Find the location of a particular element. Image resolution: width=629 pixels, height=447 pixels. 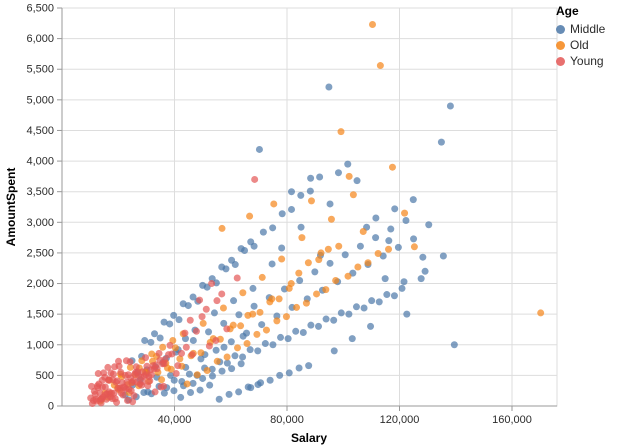

legend-item-young: Young is located at coordinates (592, 61).